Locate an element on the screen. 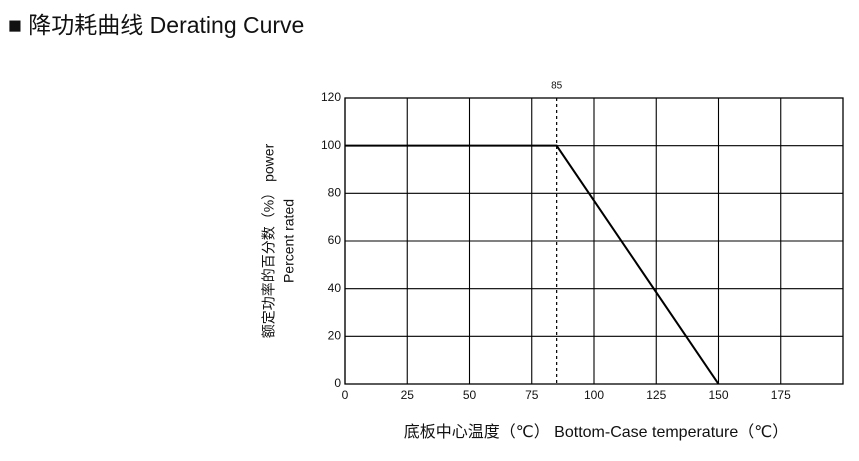 This screenshot has height=461, width=859. y-tick-label: 120 is located at coordinates (331, 97).